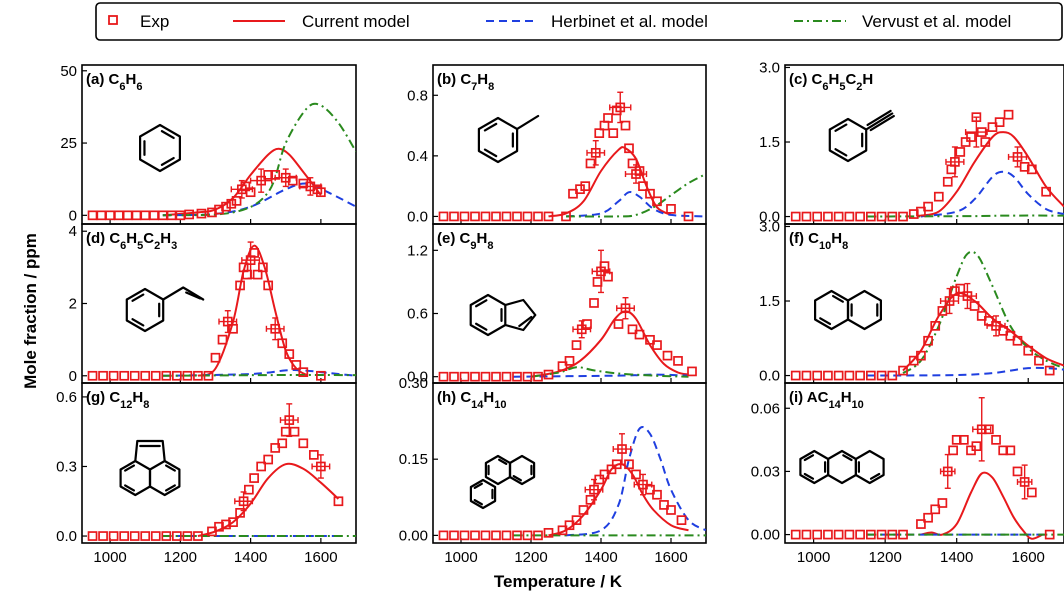 The height and width of the screenshot is (592, 1064). What do you see at coordinates (73, 231) in the screenshot?
I see `y-tick-label: 4` at bounding box center [73, 231].